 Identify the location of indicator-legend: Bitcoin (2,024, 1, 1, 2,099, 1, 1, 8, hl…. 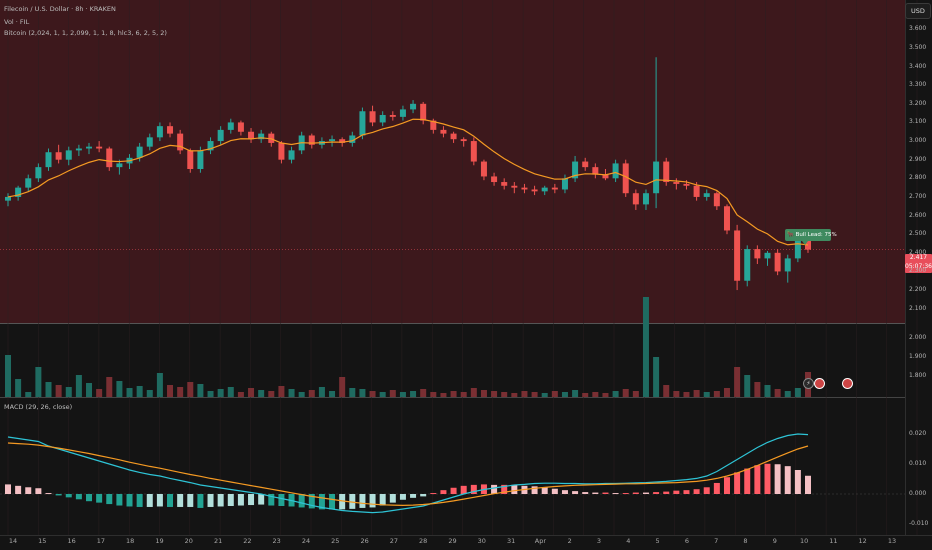
(85, 33).